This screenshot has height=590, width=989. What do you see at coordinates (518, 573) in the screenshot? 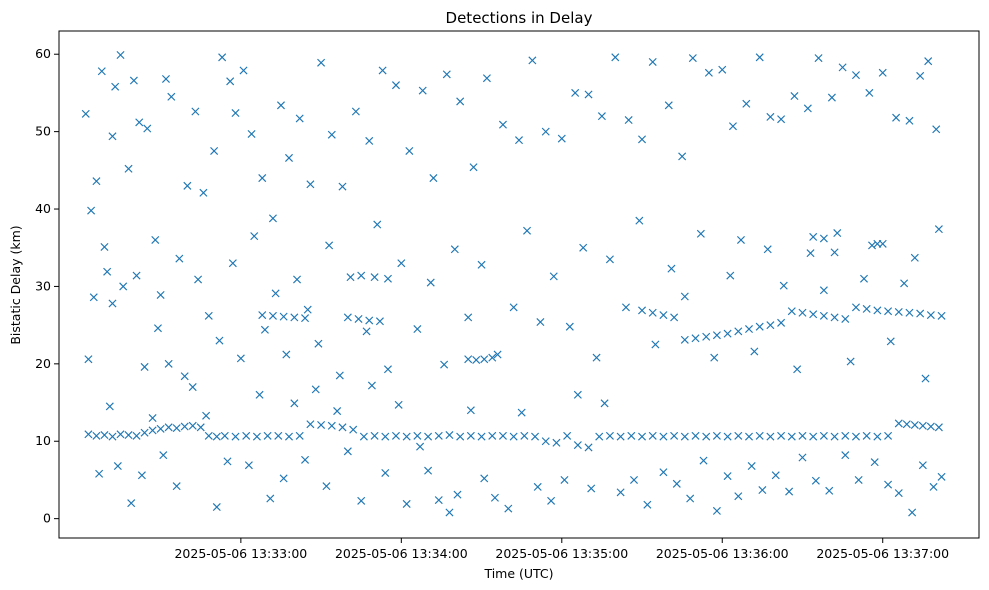
I see `x-axis-label: Time (UTC)` at bounding box center [518, 573].